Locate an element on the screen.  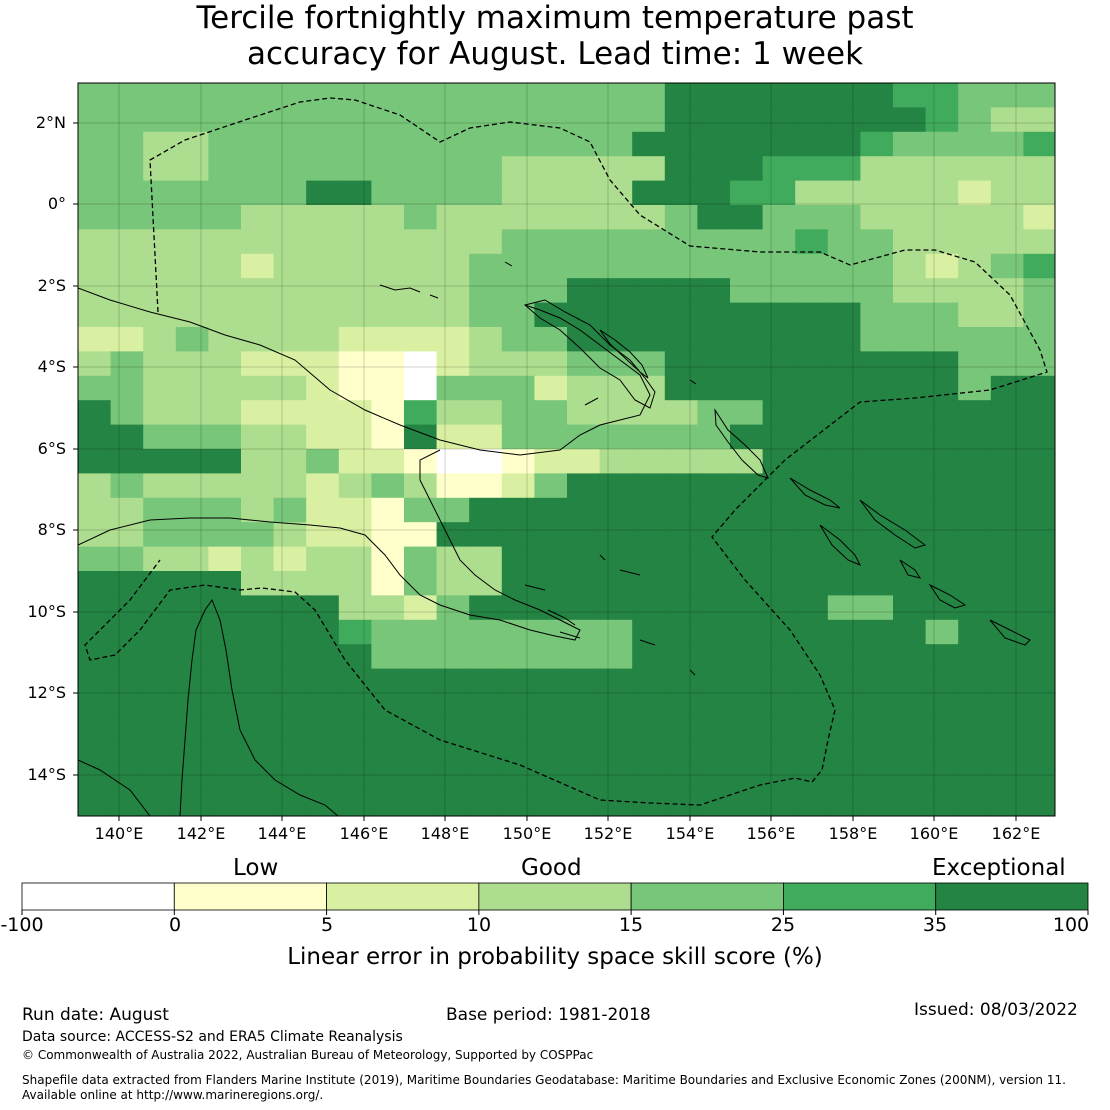
coastline-cape-york is located at coordinates (259, 707).